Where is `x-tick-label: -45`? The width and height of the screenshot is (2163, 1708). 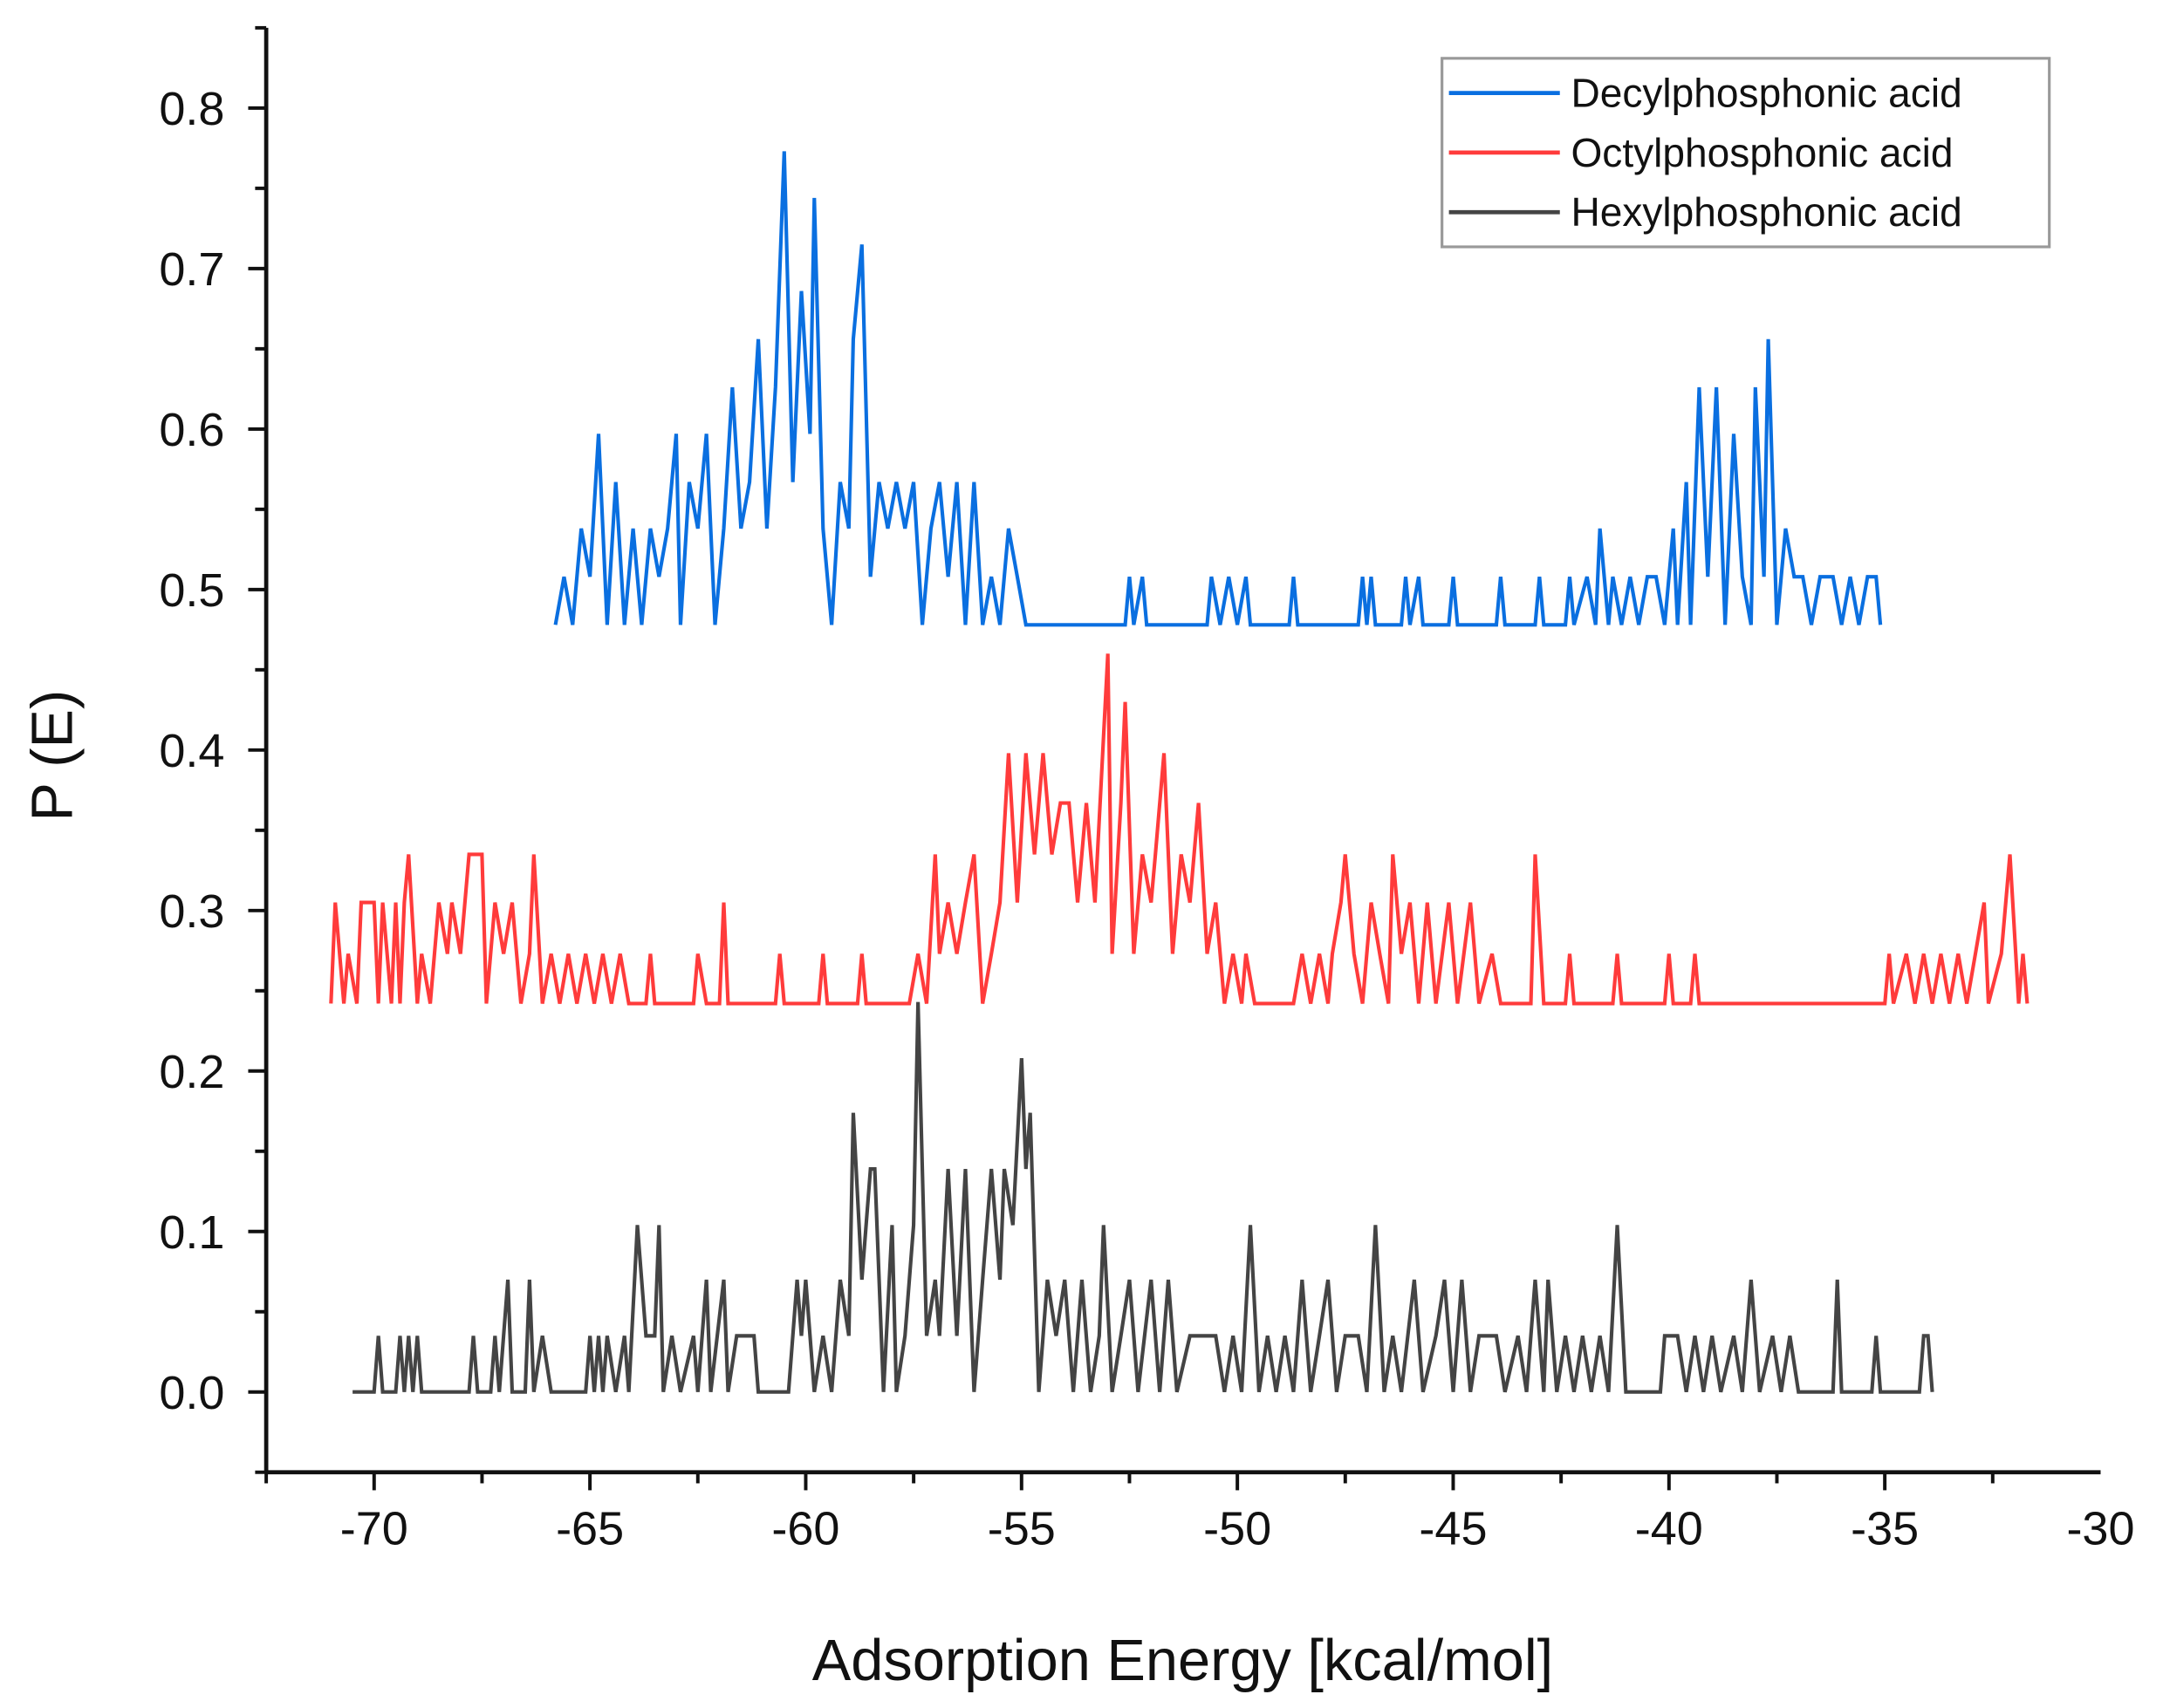 x-tick-label: -45 is located at coordinates (1453, 1528).